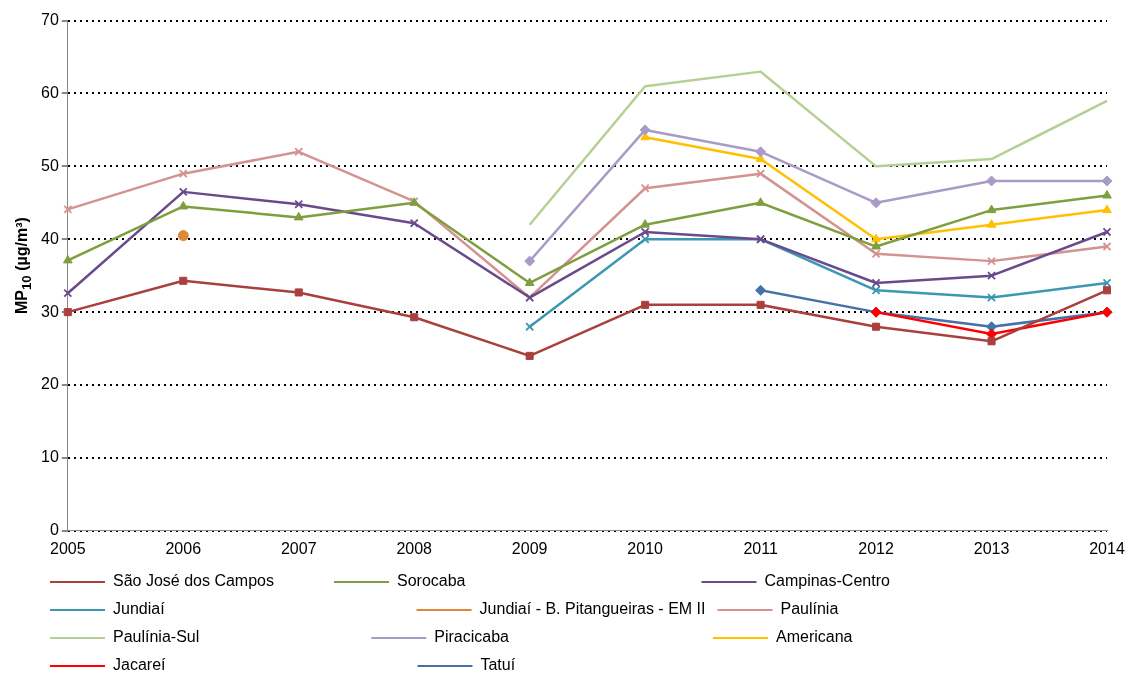  What do you see at coordinates (50, 384) in the screenshot?
I see `y-tick-label: 20` at bounding box center [50, 384].